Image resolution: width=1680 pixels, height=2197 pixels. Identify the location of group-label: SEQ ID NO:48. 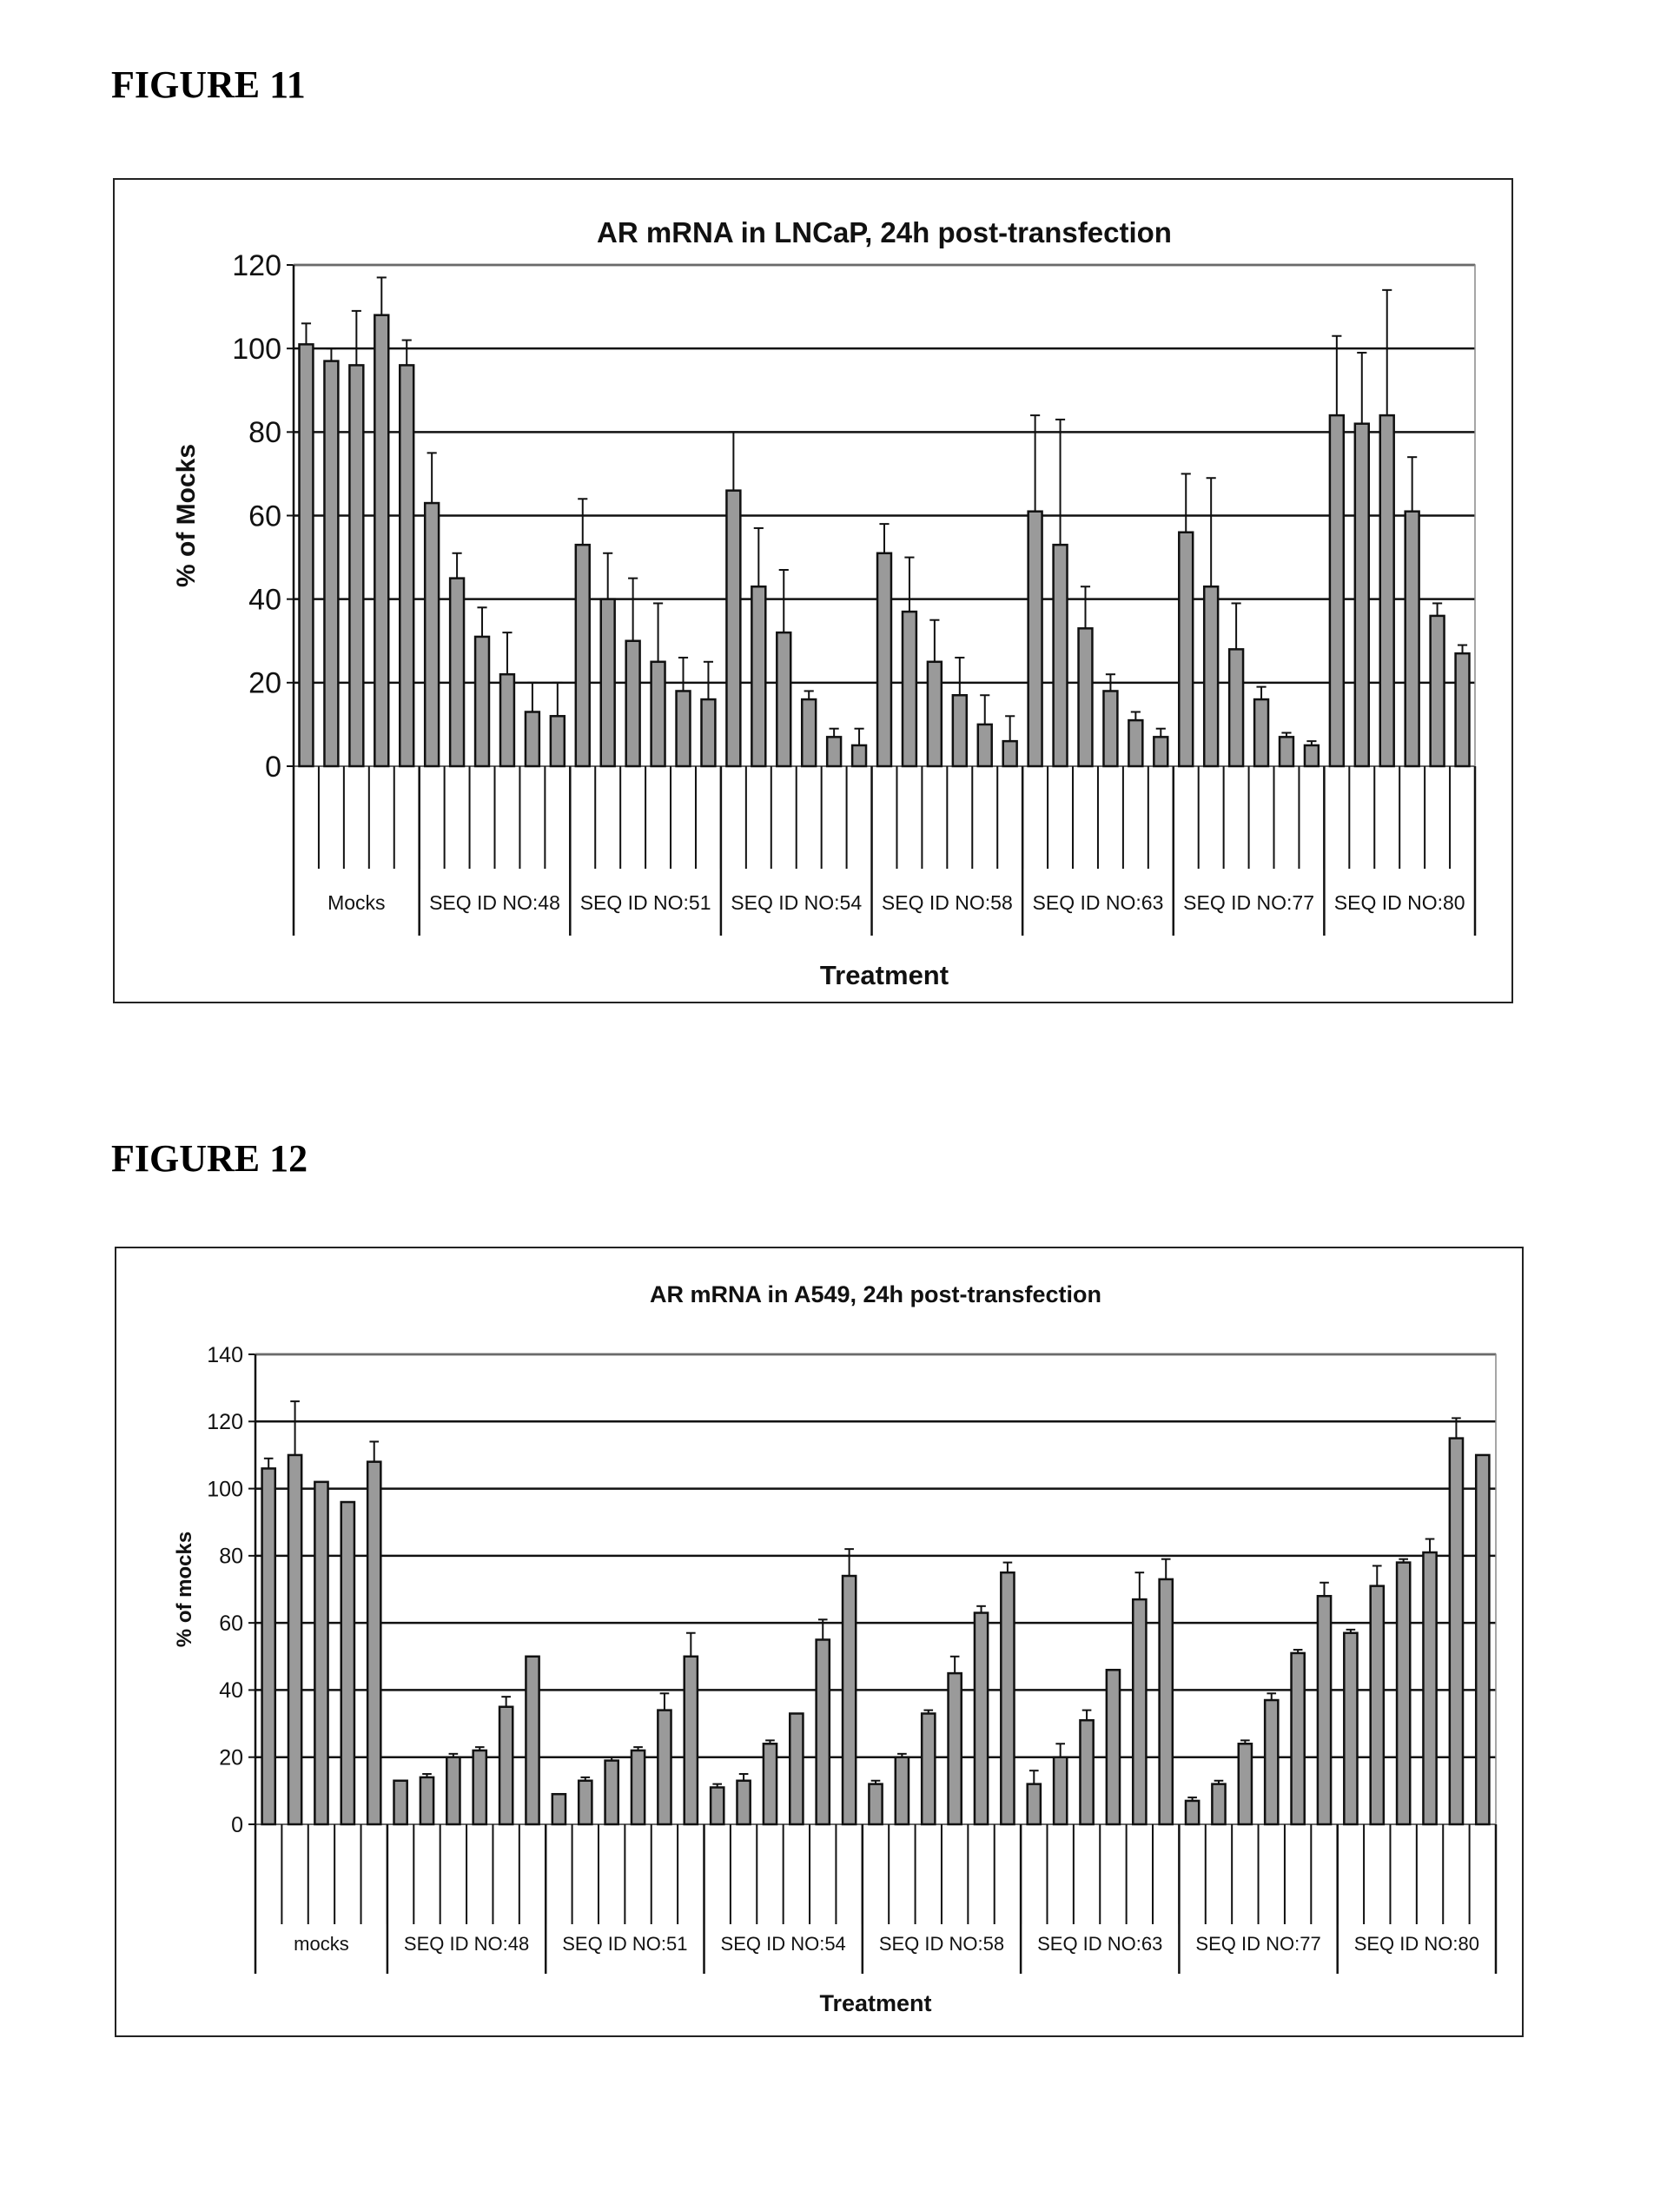
(467, 1944).